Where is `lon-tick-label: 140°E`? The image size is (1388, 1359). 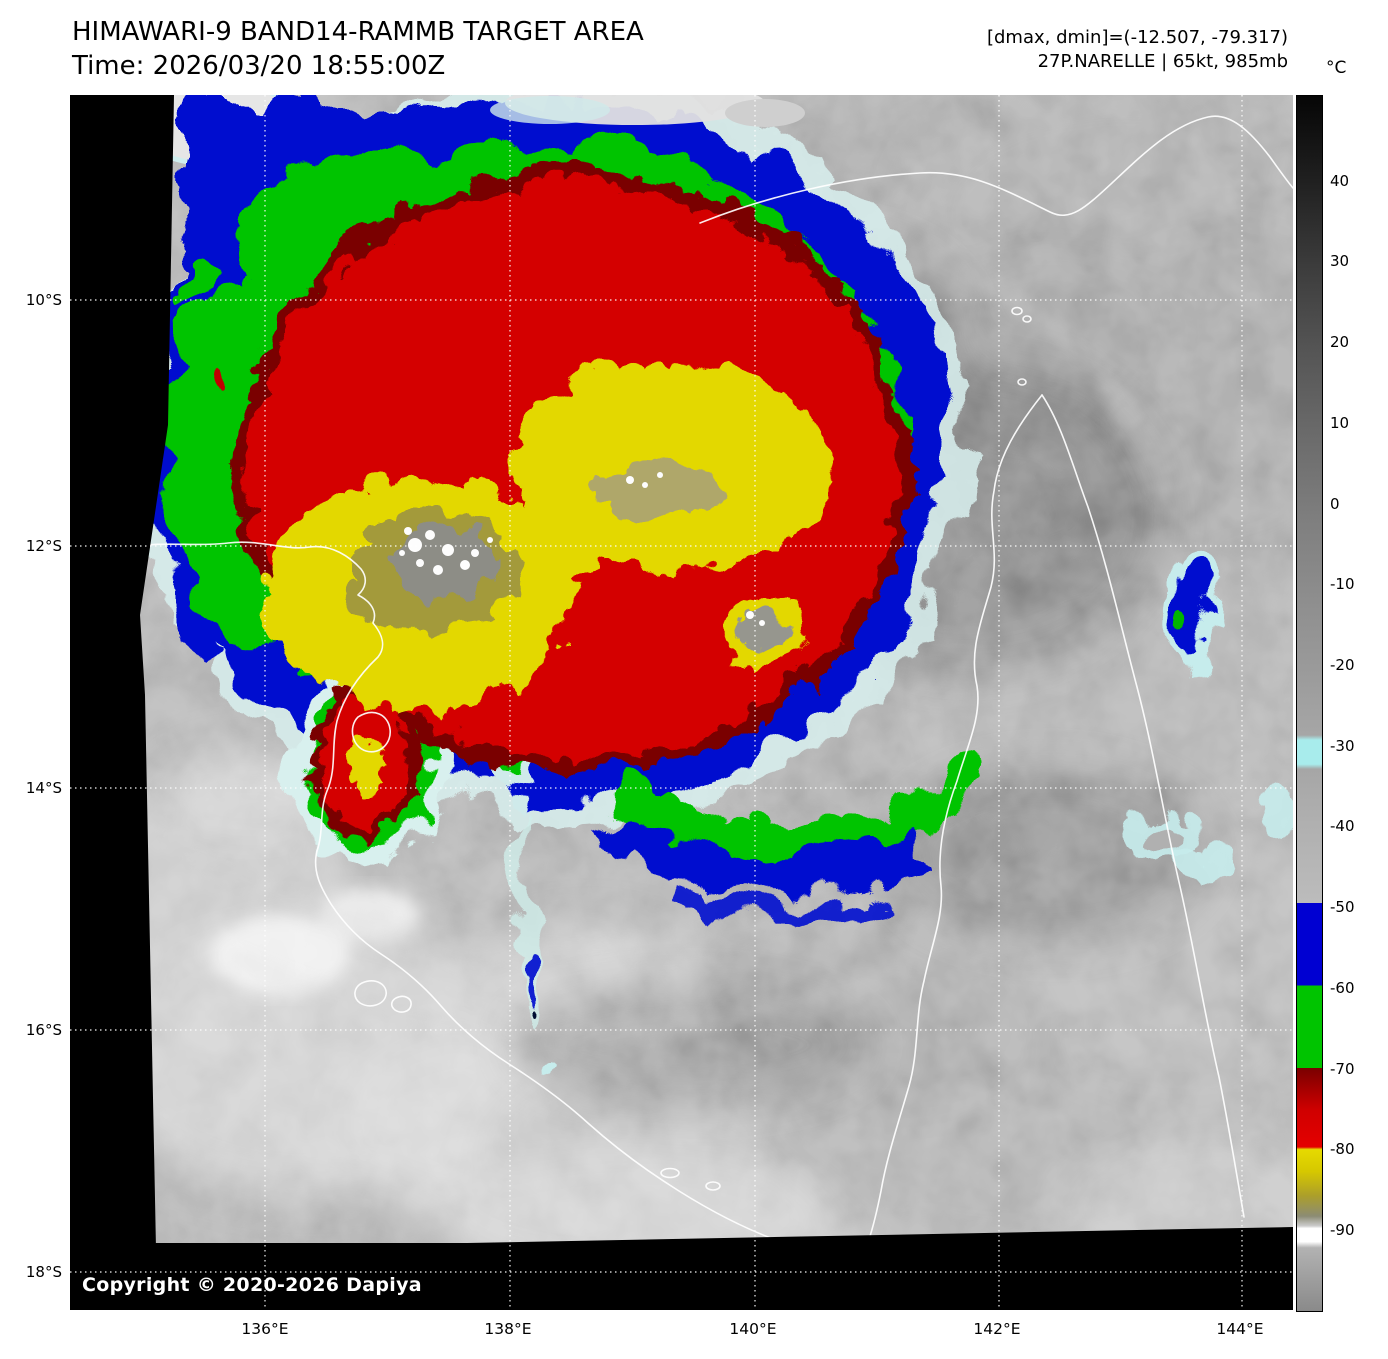
lon-tick-label: 140°E is located at coordinates (753, 1329).